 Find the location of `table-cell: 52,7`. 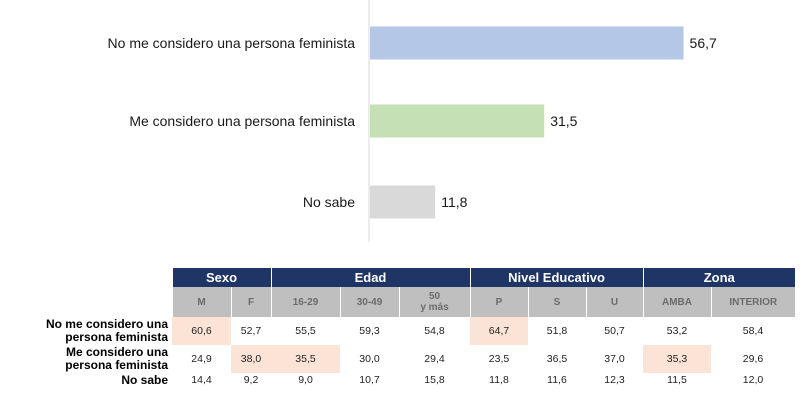

table-cell: 52,7 is located at coordinates (251, 331).